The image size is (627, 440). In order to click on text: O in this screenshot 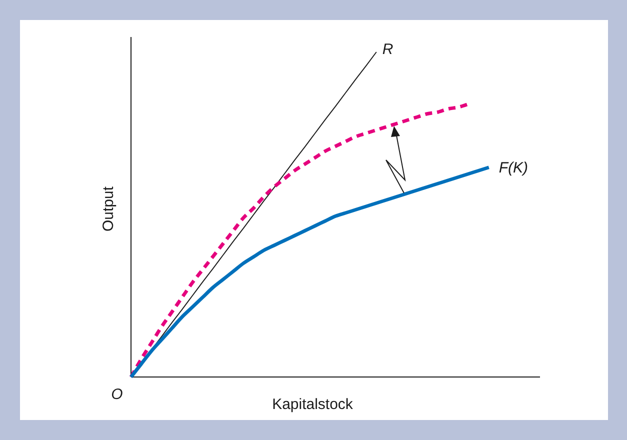, I will do `click(117, 394)`.